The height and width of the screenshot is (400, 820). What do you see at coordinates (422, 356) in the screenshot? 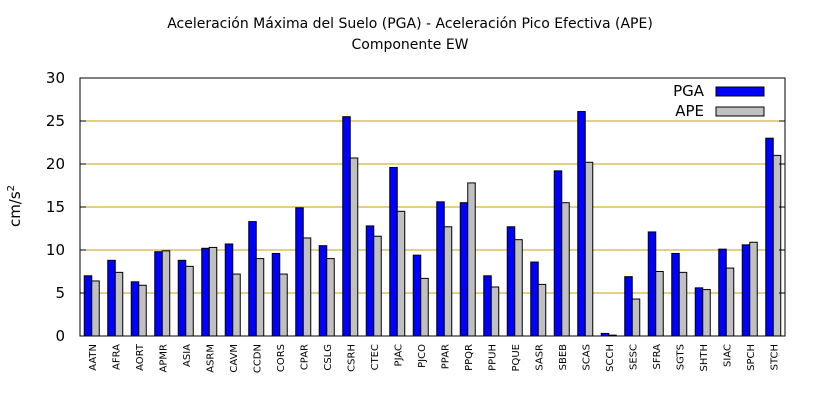
I see `x-tick-label: PJCO` at bounding box center [422, 356].